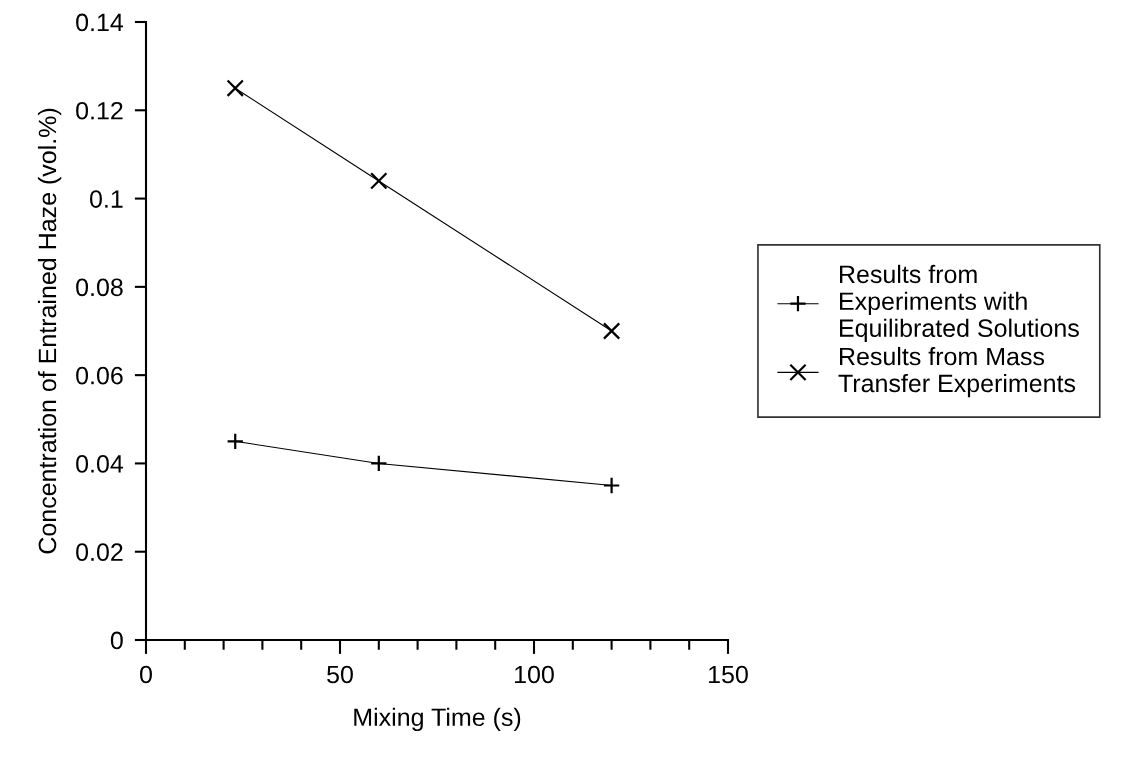 The image size is (1132, 759). I want to click on y-tick-label: 0, so click(116, 640).